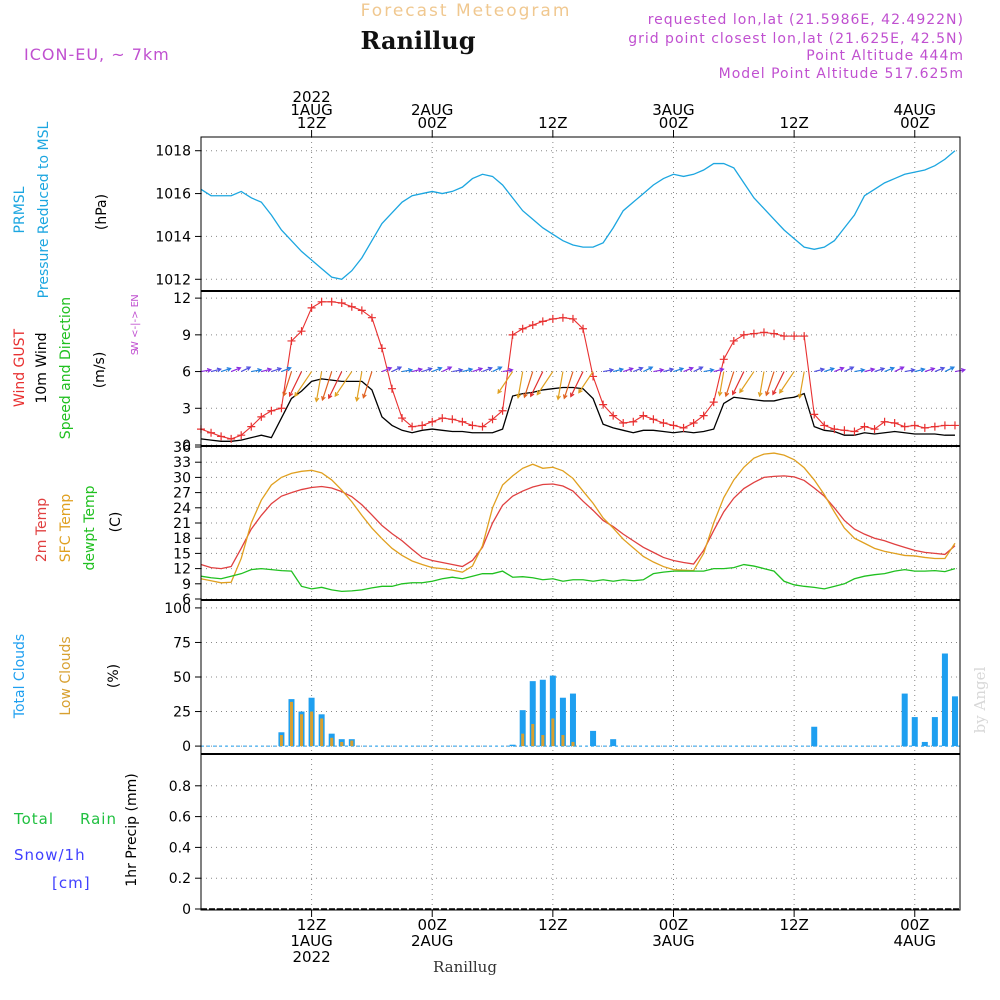 This screenshot has width=1000, height=1000. What do you see at coordinates (885, 56) in the screenshot?
I see `point-altitude: Point Altitude 444m` at bounding box center [885, 56].